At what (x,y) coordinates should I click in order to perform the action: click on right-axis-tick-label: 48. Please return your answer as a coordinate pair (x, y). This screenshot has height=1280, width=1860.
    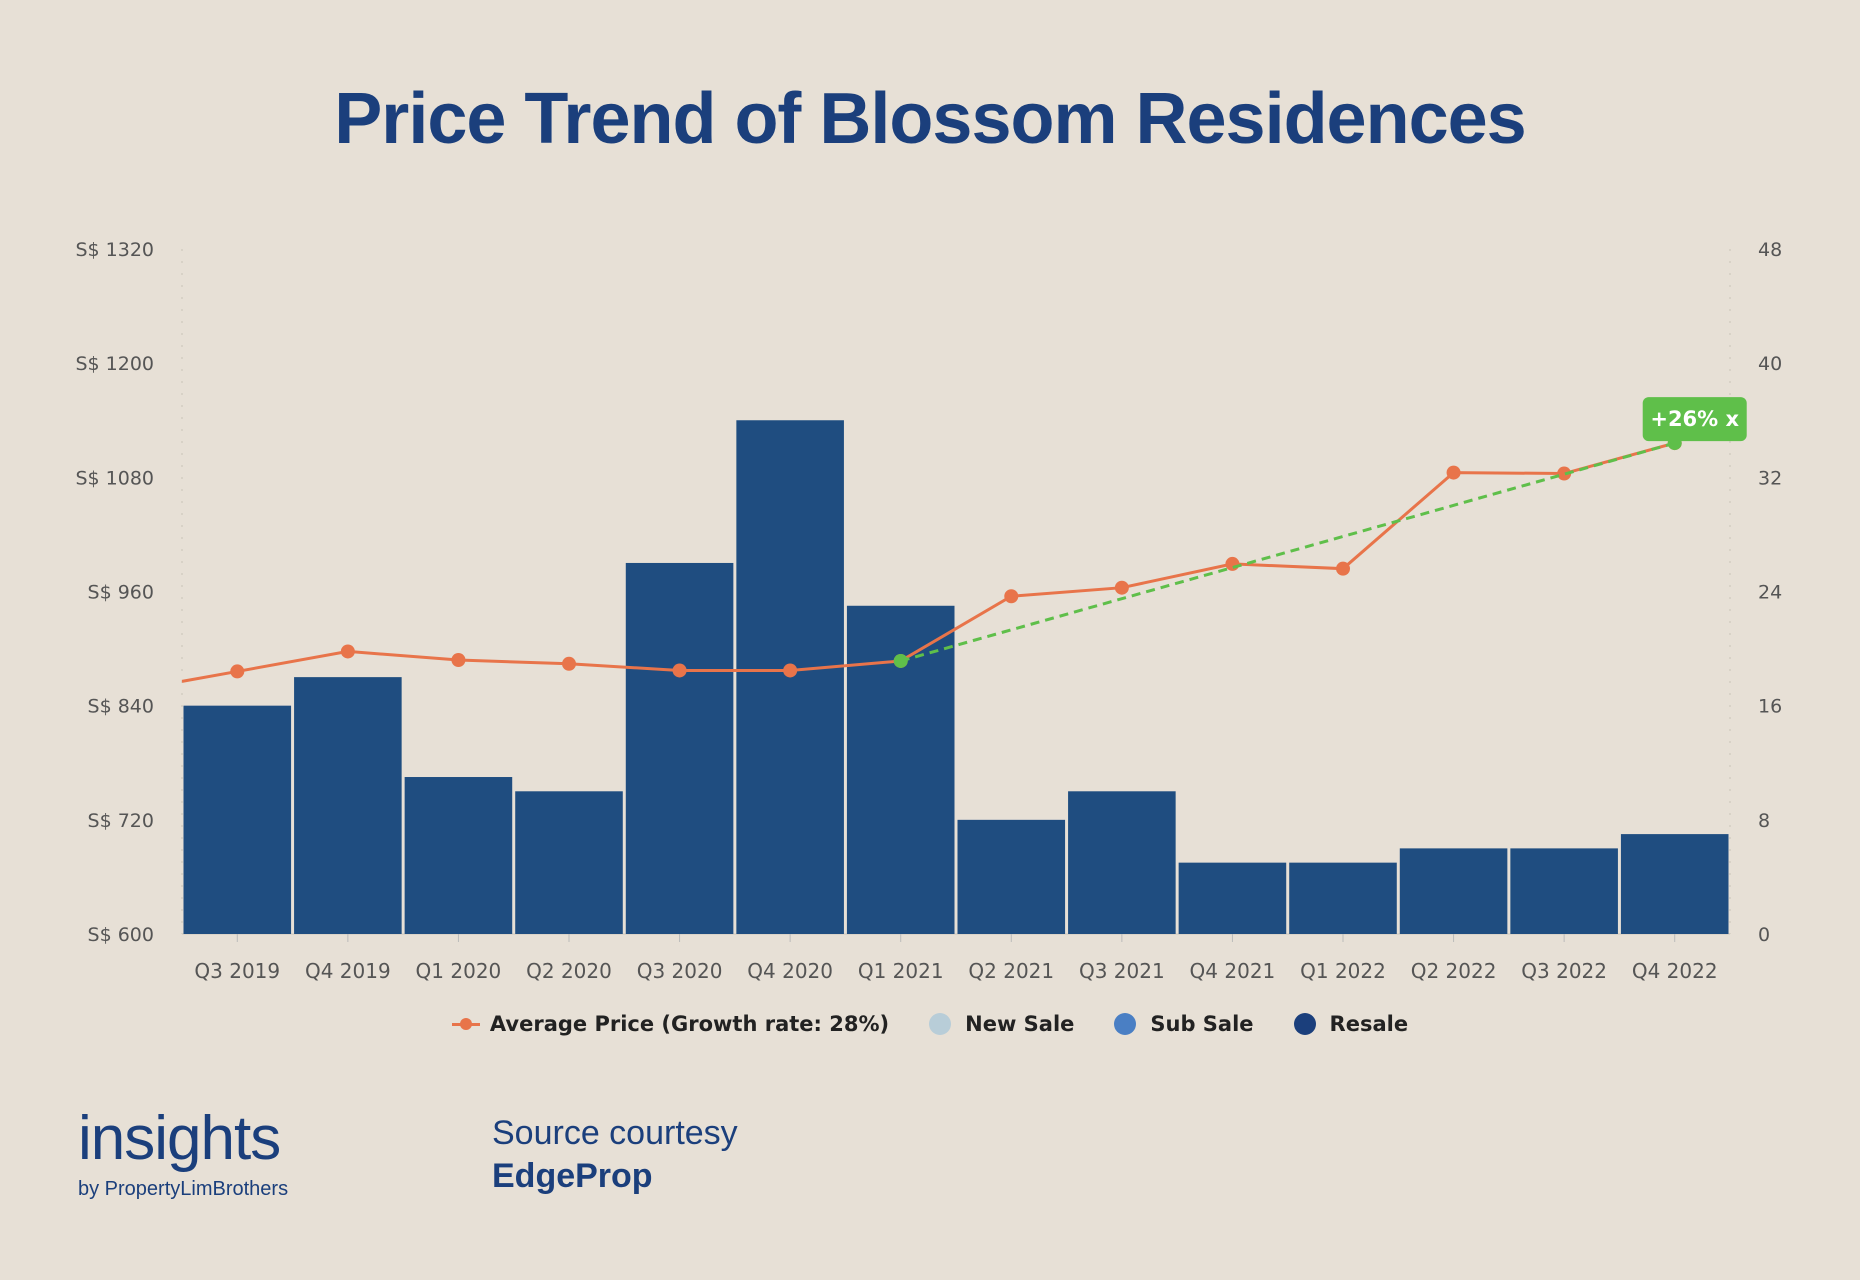
    Looking at the image, I should click on (1770, 250).